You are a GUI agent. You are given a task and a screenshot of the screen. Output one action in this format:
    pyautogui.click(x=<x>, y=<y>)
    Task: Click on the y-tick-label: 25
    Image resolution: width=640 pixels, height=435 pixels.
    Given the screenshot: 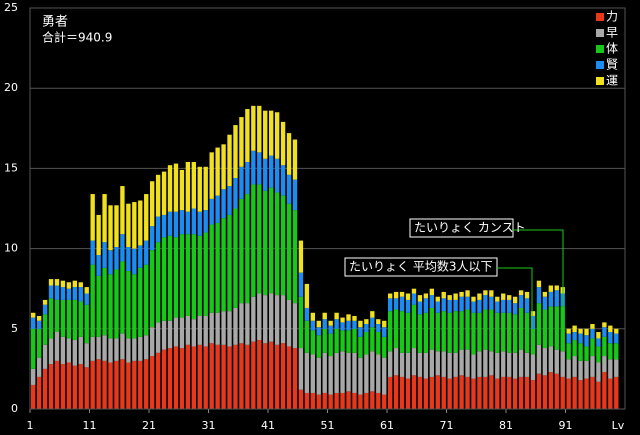 What is the action you would take?
    pyautogui.click(x=11, y=7)
    